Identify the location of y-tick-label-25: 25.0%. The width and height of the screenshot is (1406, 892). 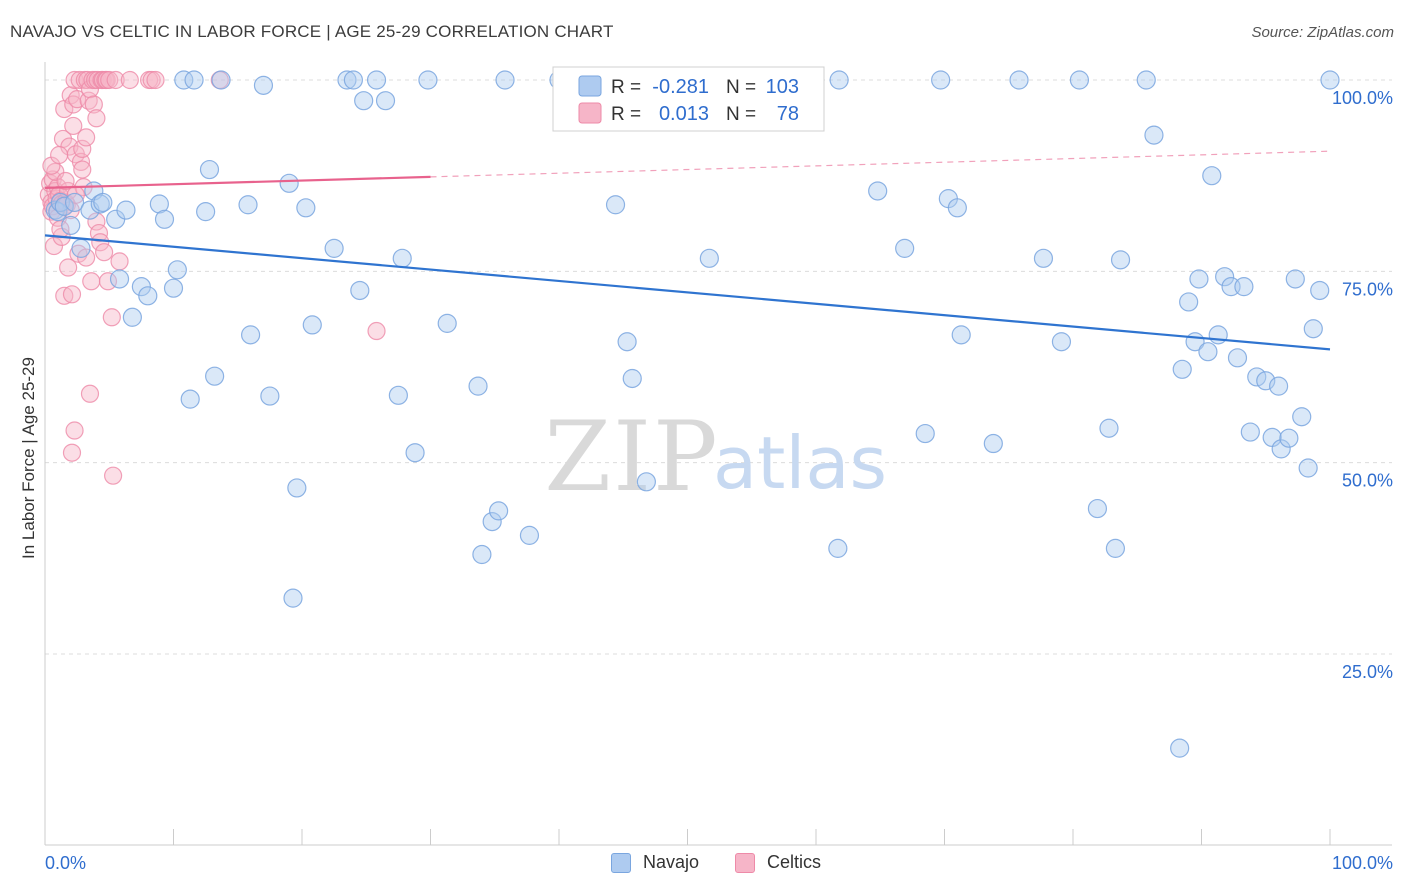
(1367, 672).